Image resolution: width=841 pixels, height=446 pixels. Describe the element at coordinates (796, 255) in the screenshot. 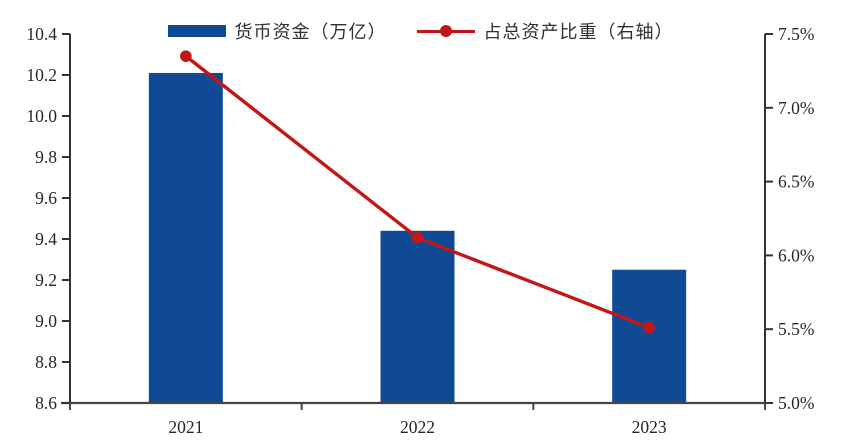

I see `right-axis-tick-label: 6.0%` at that location.